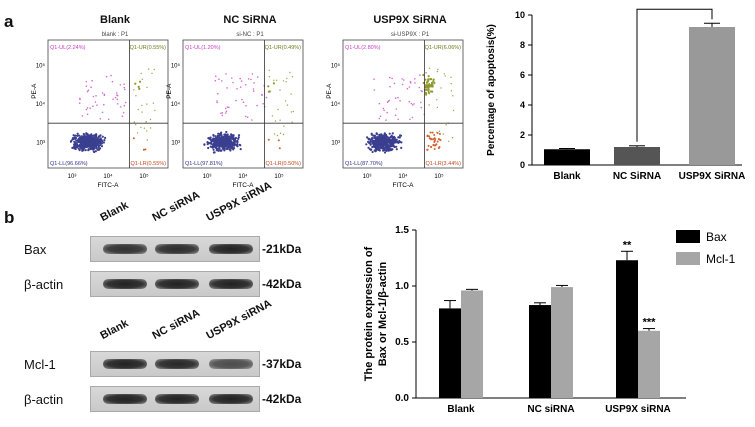 The width and height of the screenshot is (755, 427). I want to click on protein-x-tick-label: NC siRNA, so click(550, 409).